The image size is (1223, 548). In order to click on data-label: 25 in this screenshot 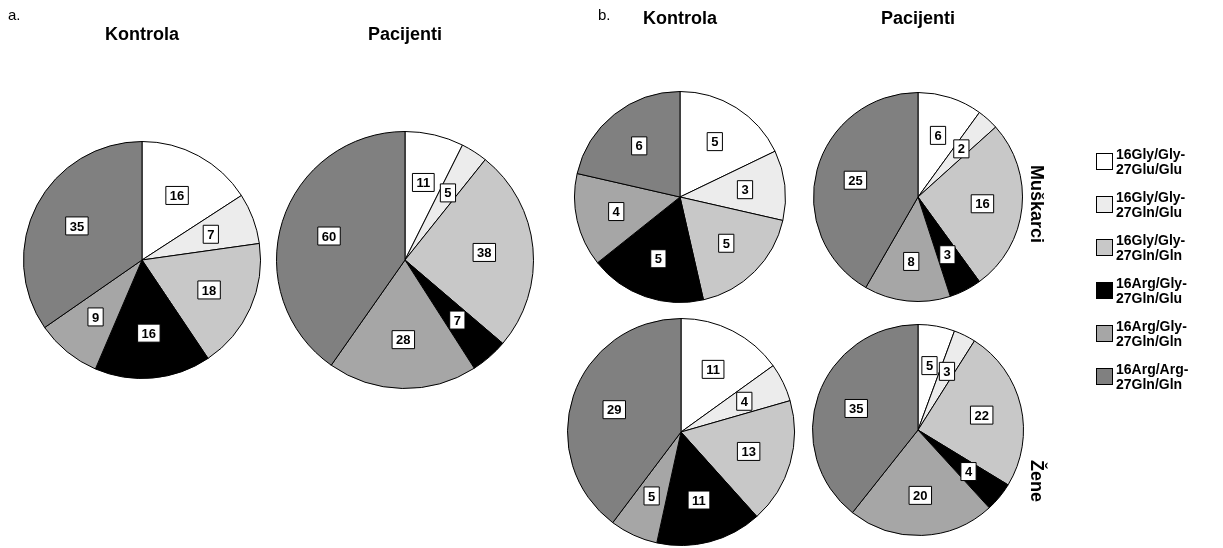, I will do `click(855, 180)`.